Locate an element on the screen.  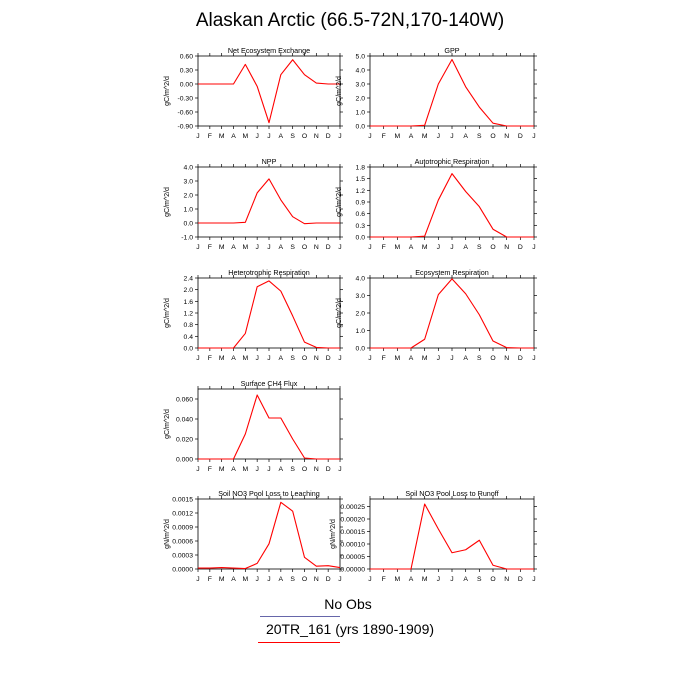
y-tick-label: 1.6 is located at coordinates (189, 302).